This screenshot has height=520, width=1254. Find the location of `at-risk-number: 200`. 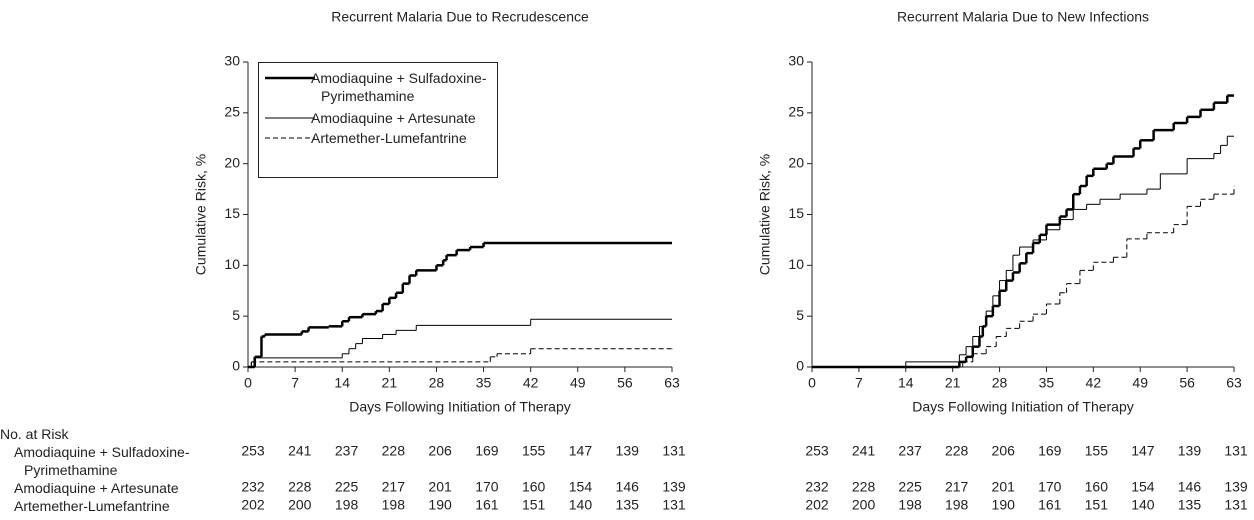

at-risk-number: 200 is located at coordinates (864, 505).